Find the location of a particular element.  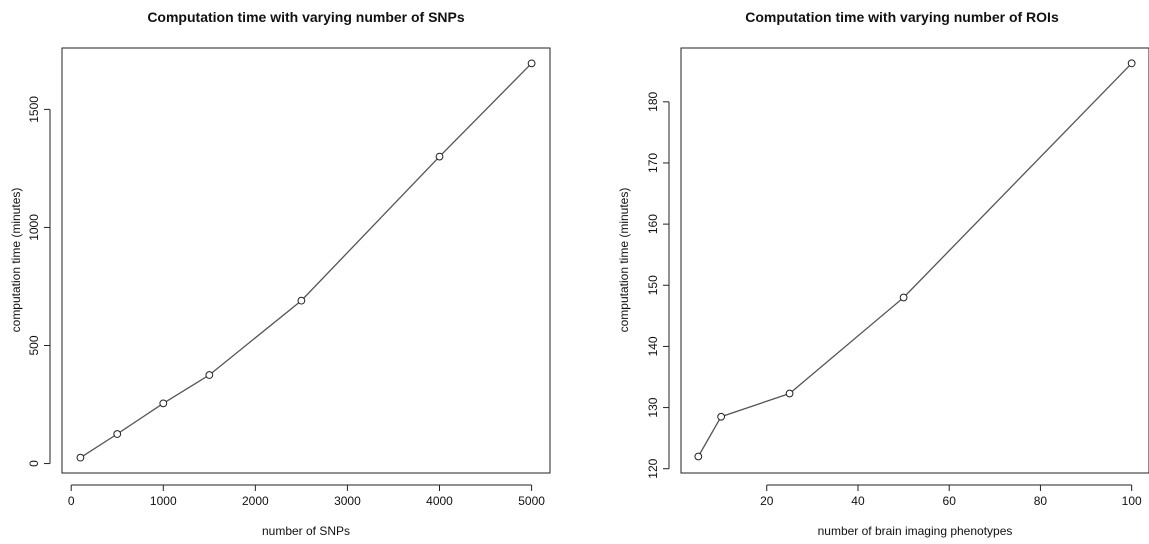

y-tick-label: 120 is located at coordinates (653, 468).